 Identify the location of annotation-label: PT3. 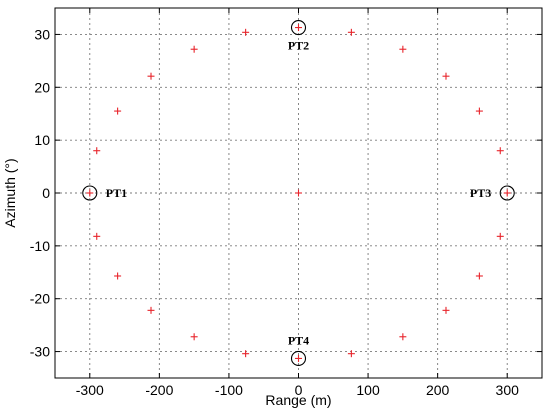
(480, 193).